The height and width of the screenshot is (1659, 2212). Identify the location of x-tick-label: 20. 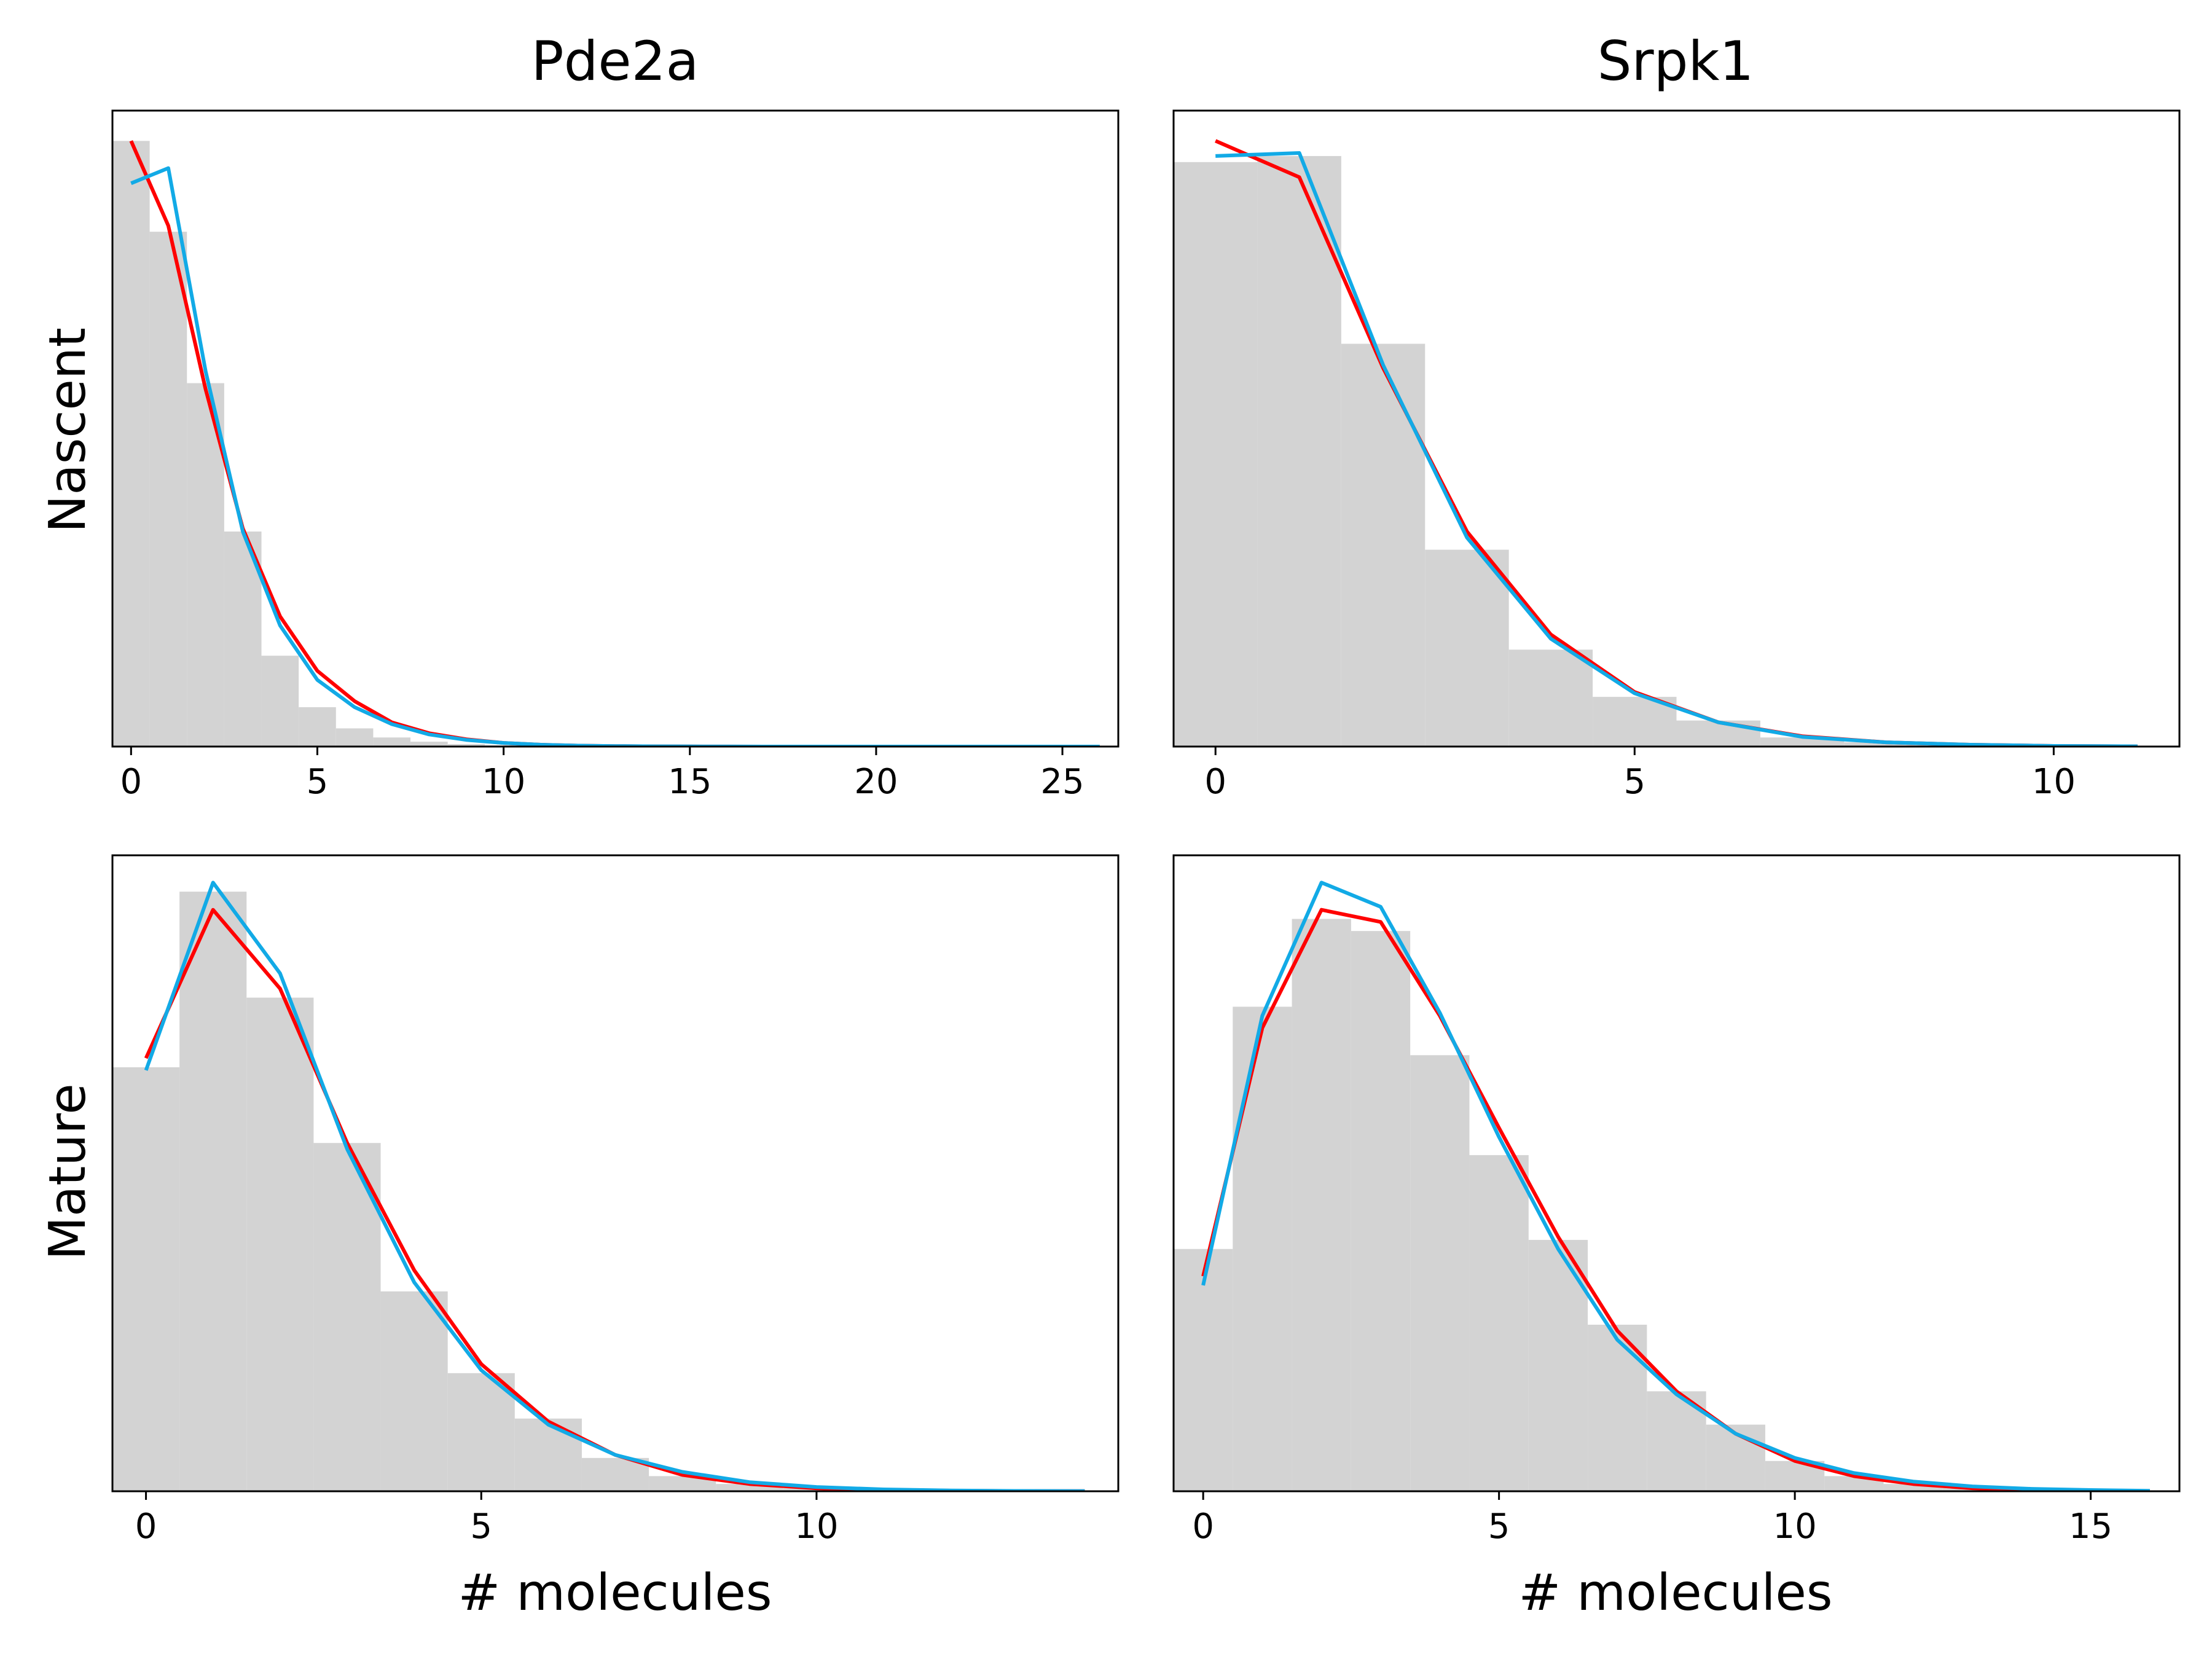
(876, 782).